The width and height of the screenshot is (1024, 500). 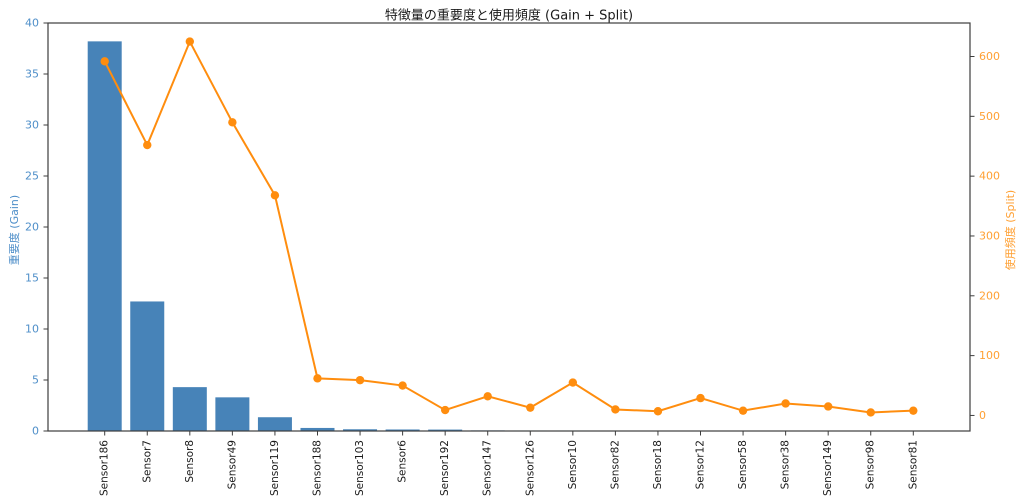 What do you see at coordinates (190, 461) in the screenshot?
I see `x-axis-tick-label: Sensor8` at bounding box center [190, 461].